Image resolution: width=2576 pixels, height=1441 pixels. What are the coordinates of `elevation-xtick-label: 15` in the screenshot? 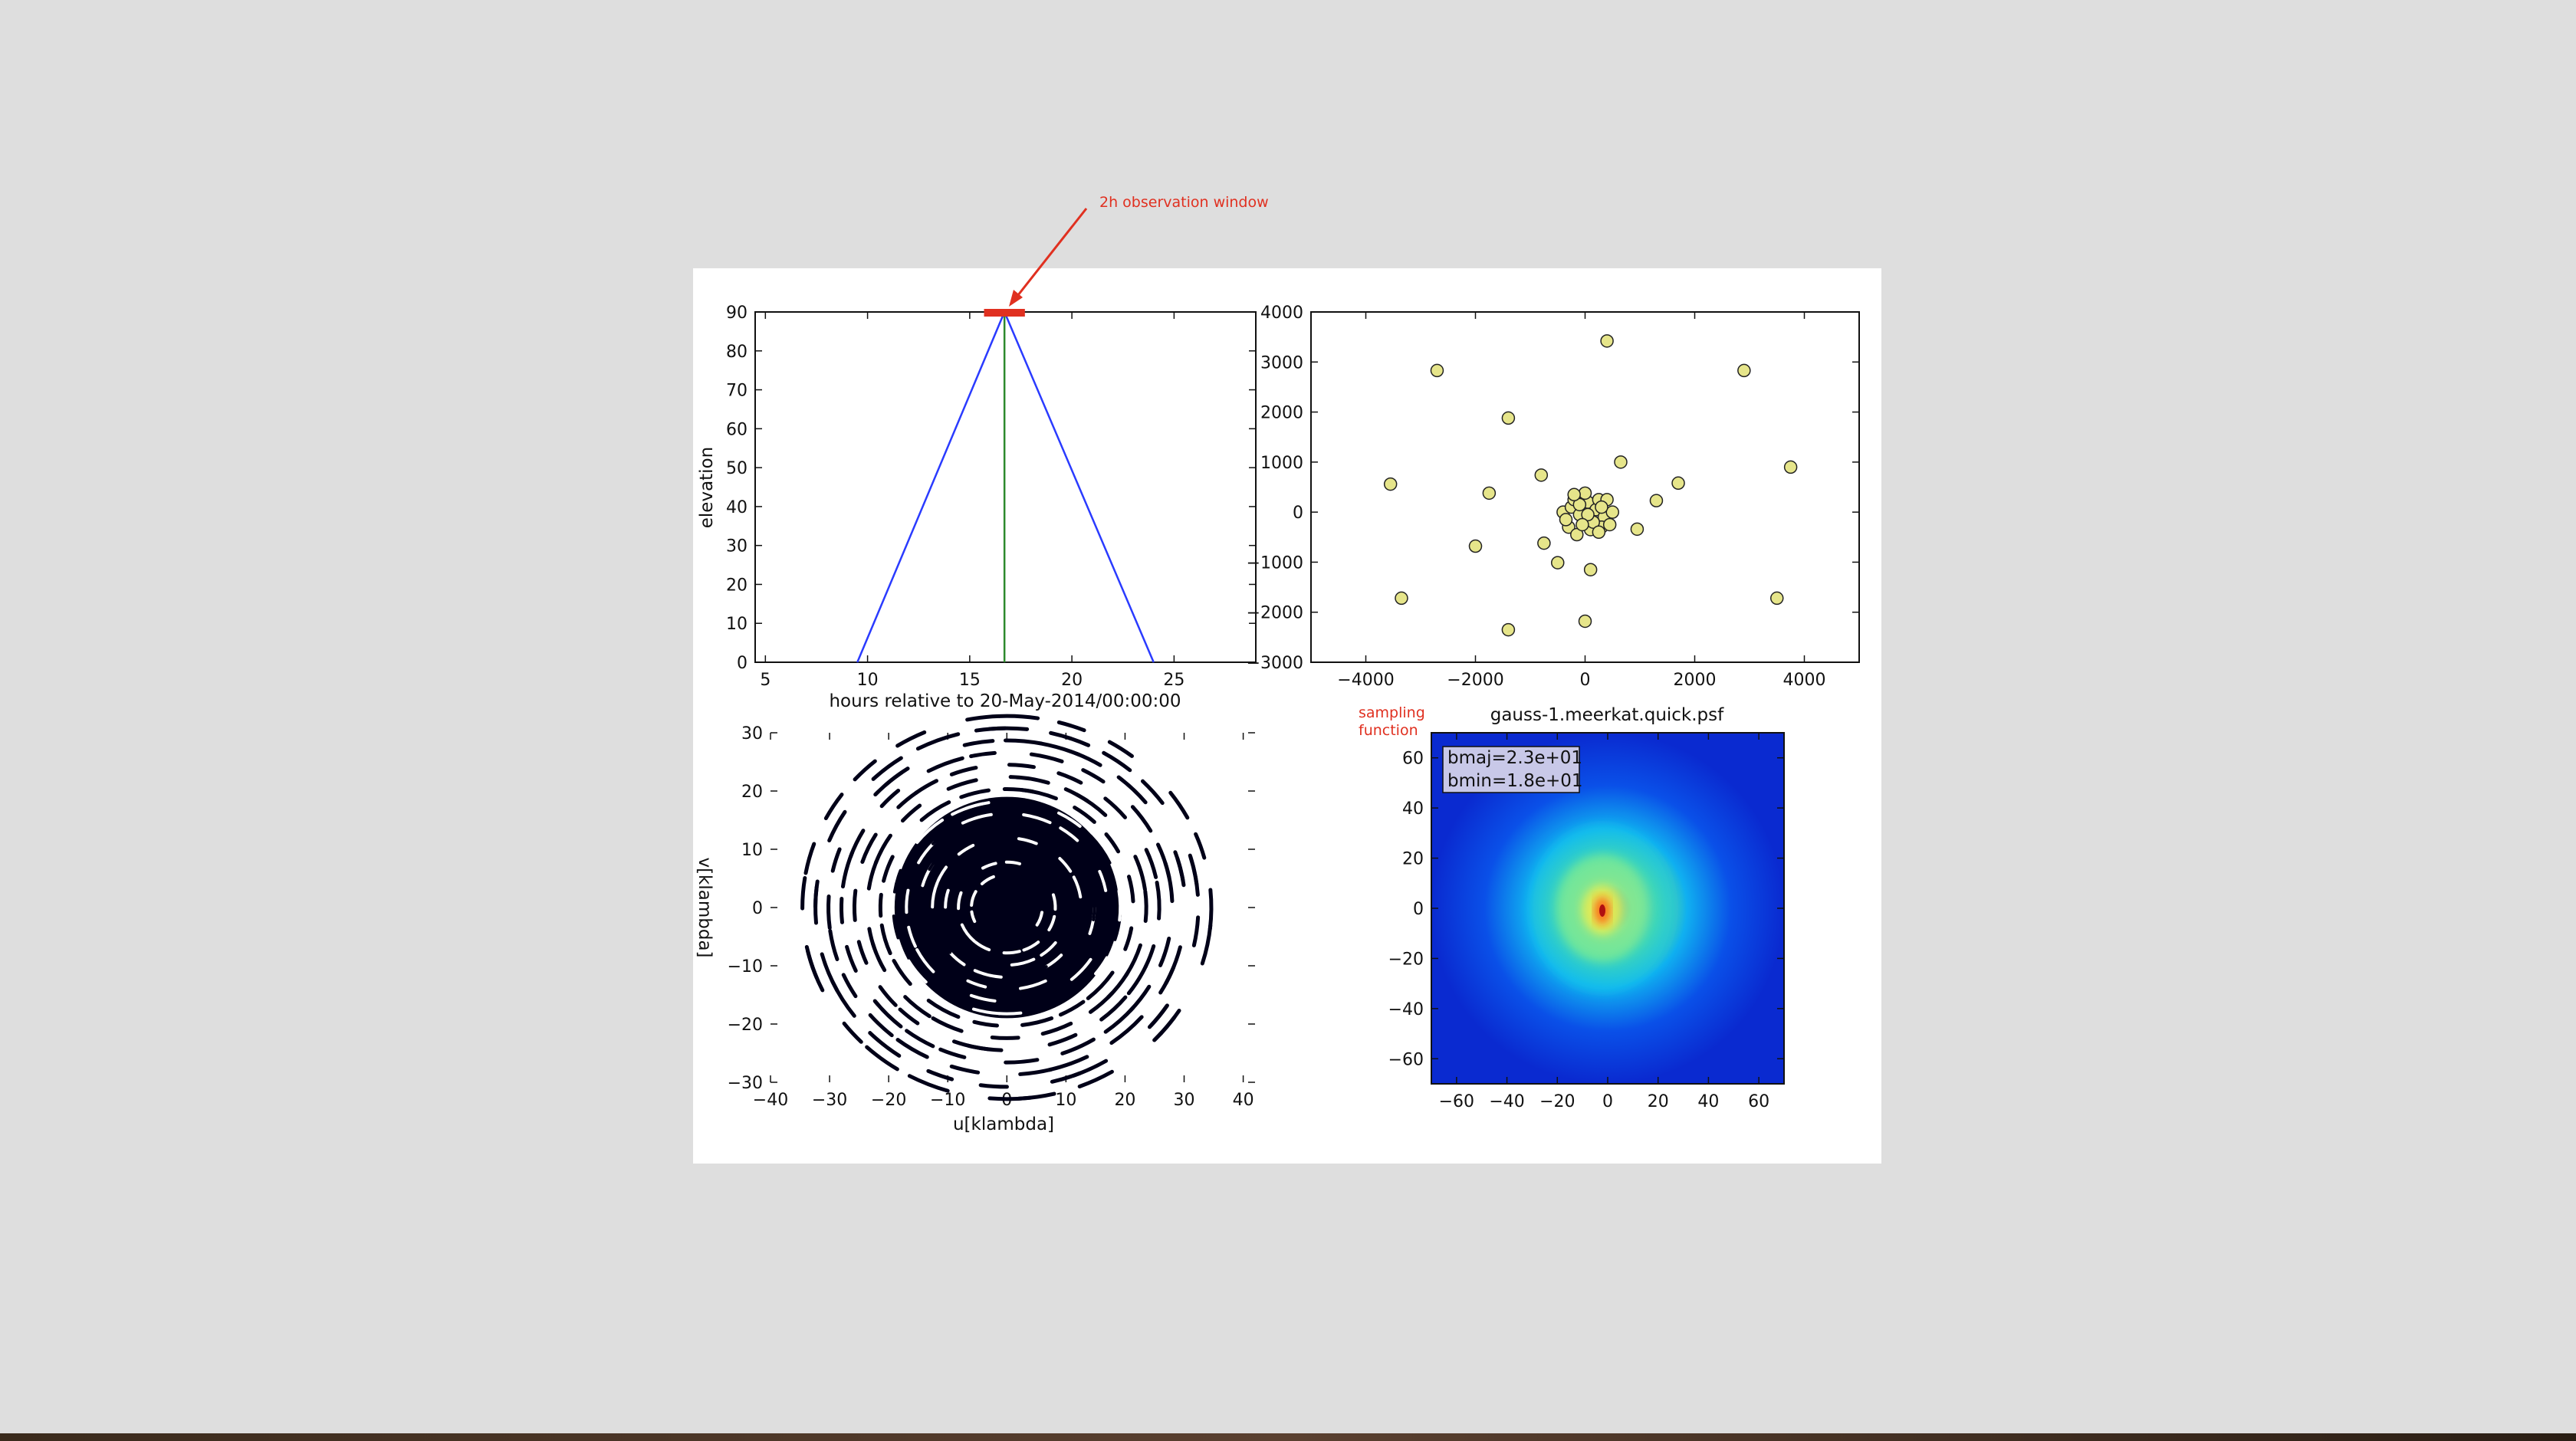 It's located at (970, 680).